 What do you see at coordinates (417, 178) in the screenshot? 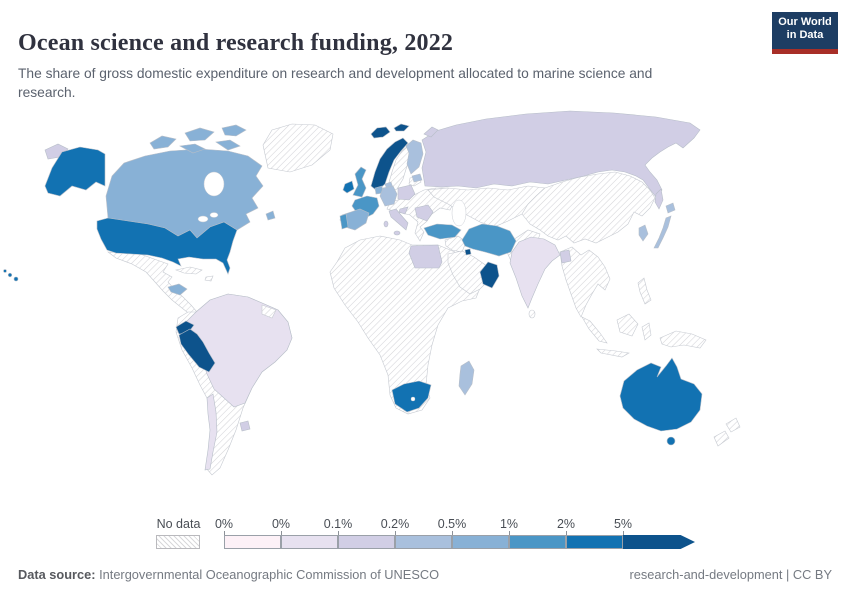
I see `country-estonia` at bounding box center [417, 178].